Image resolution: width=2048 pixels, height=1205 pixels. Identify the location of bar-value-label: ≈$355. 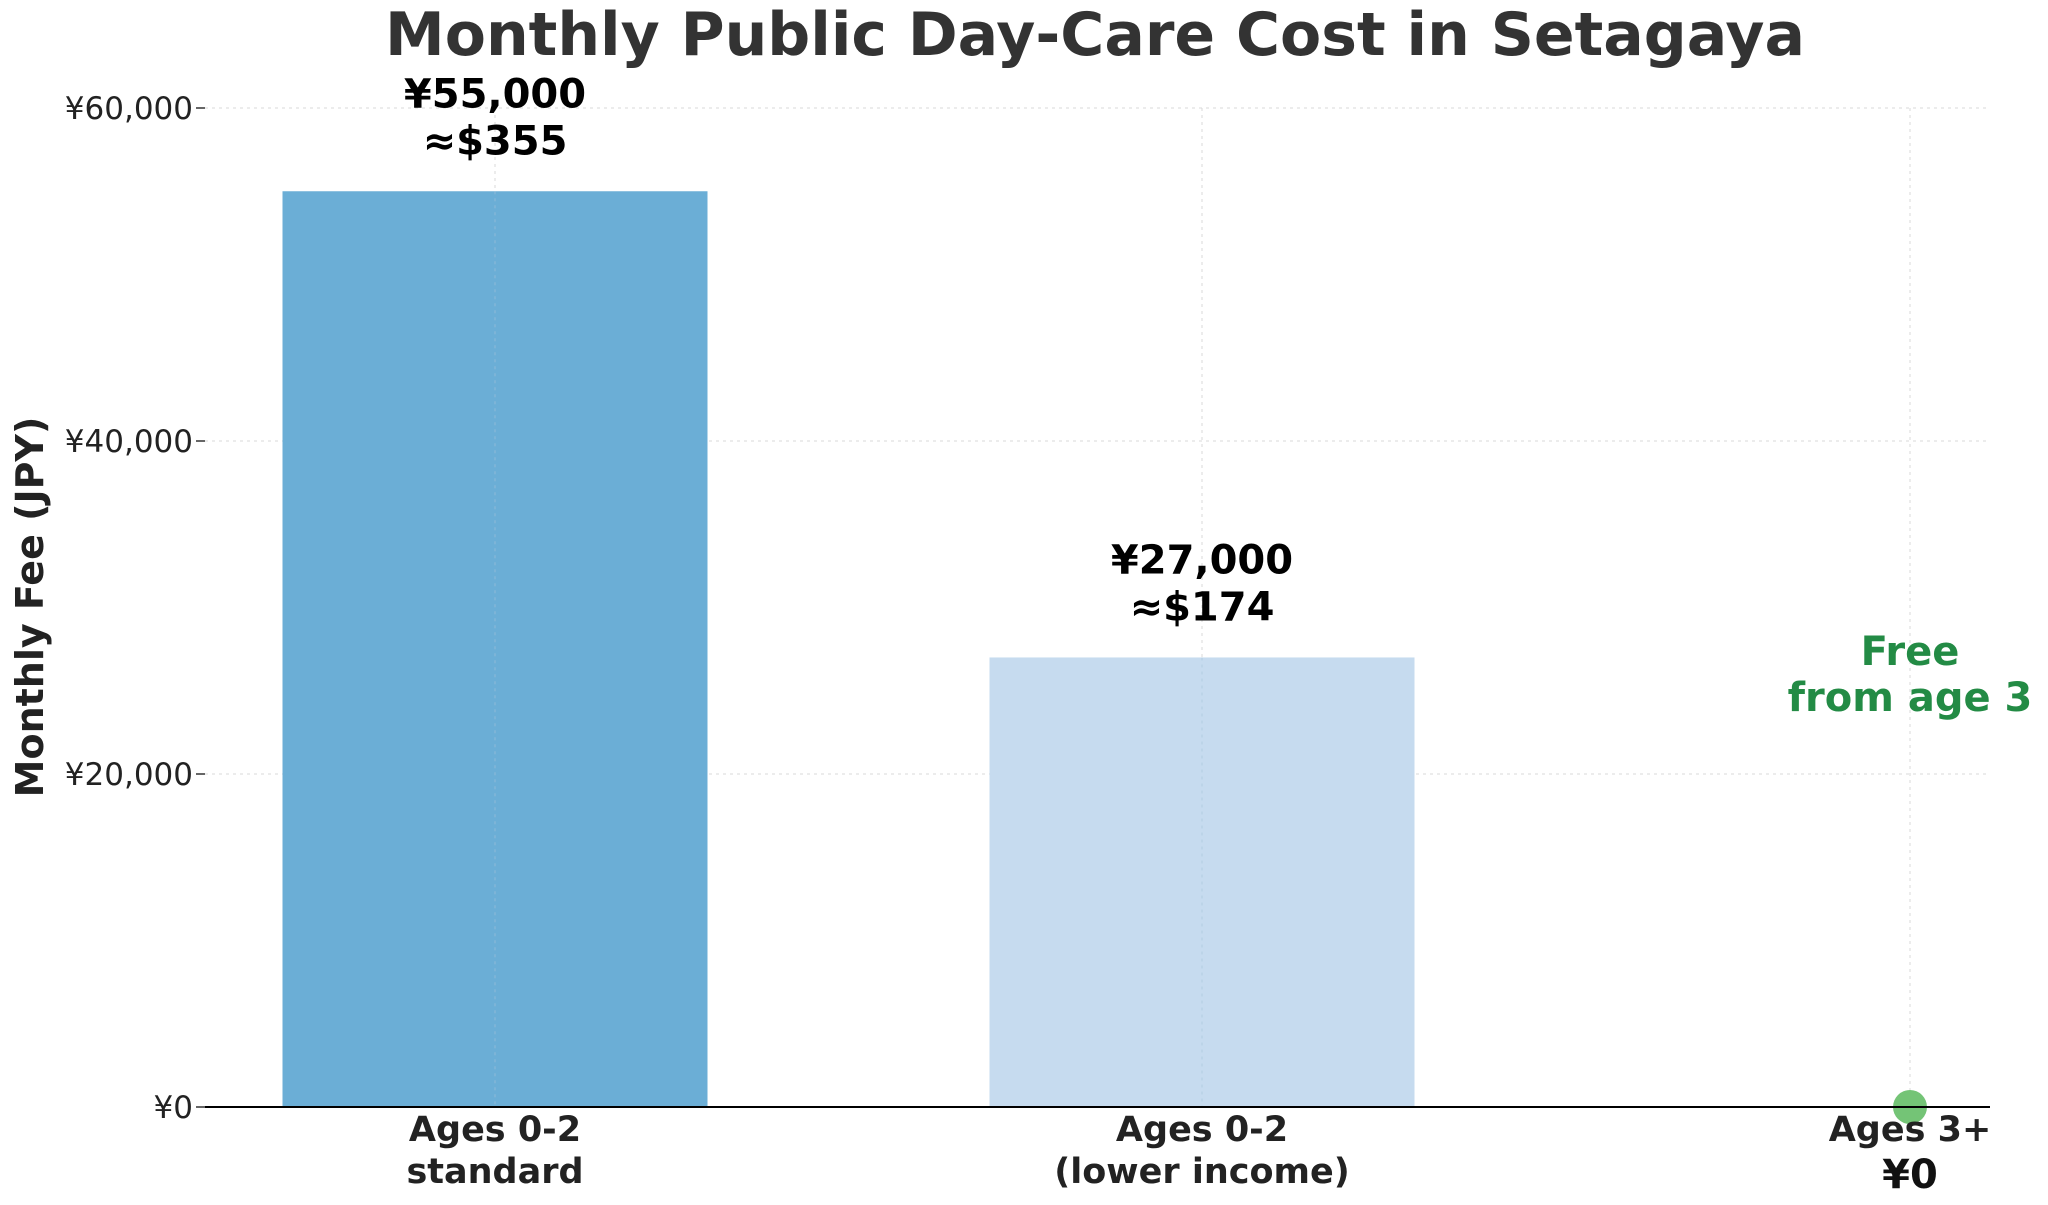
(495, 141).